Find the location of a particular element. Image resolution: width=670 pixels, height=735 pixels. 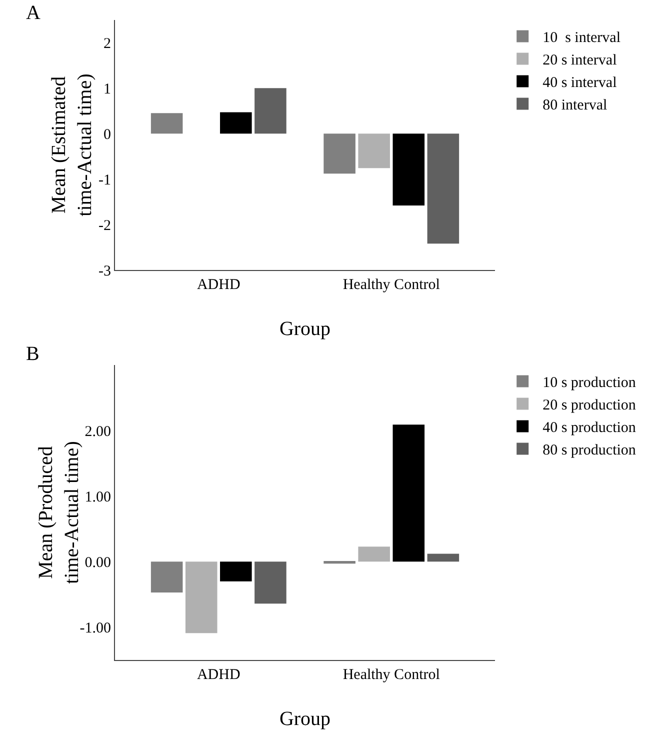

legend-label: 80 s production is located at coordinates (589, 450).